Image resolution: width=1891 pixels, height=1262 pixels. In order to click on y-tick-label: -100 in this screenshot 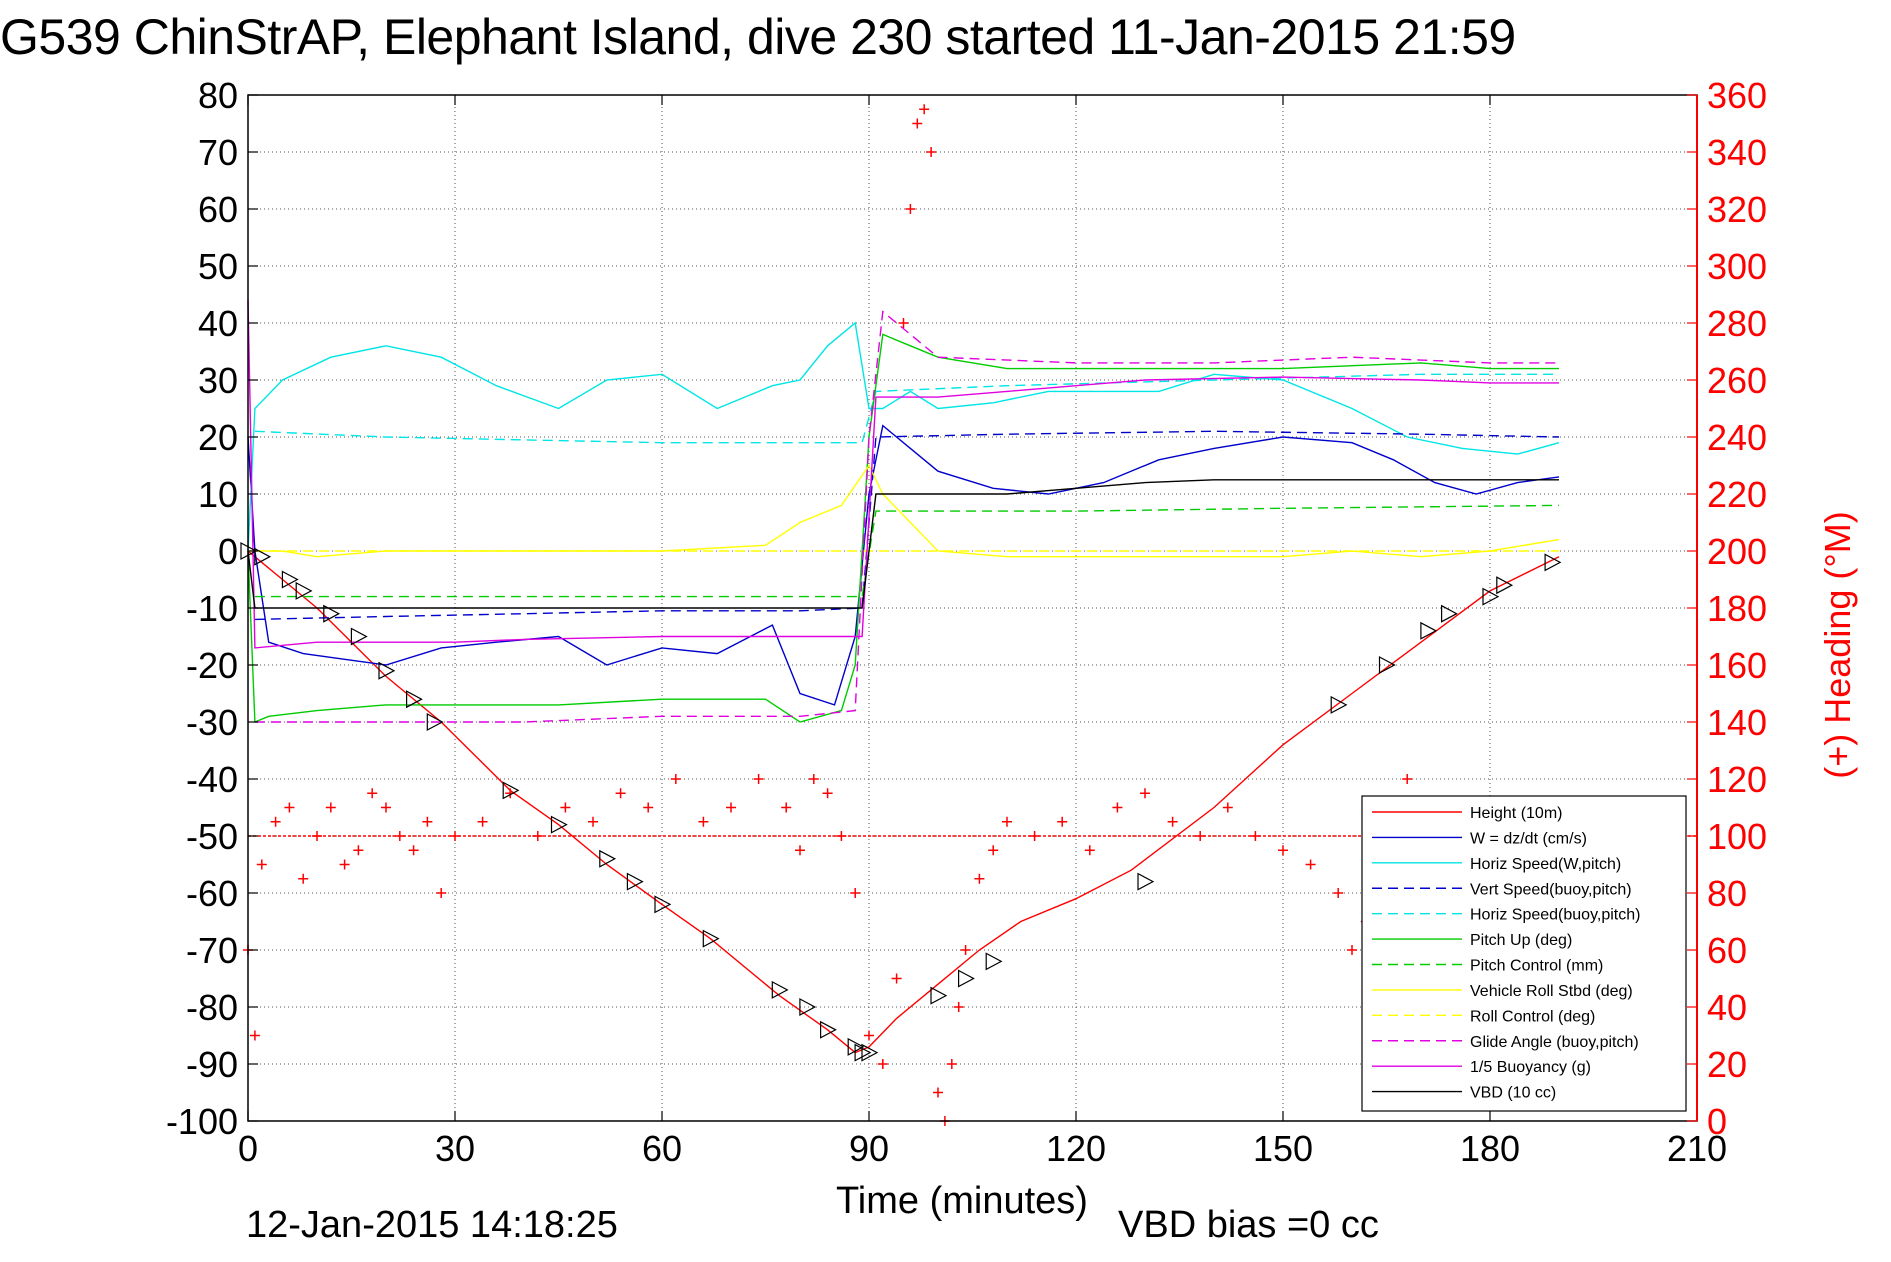, I will do `click(202, 1121)`.